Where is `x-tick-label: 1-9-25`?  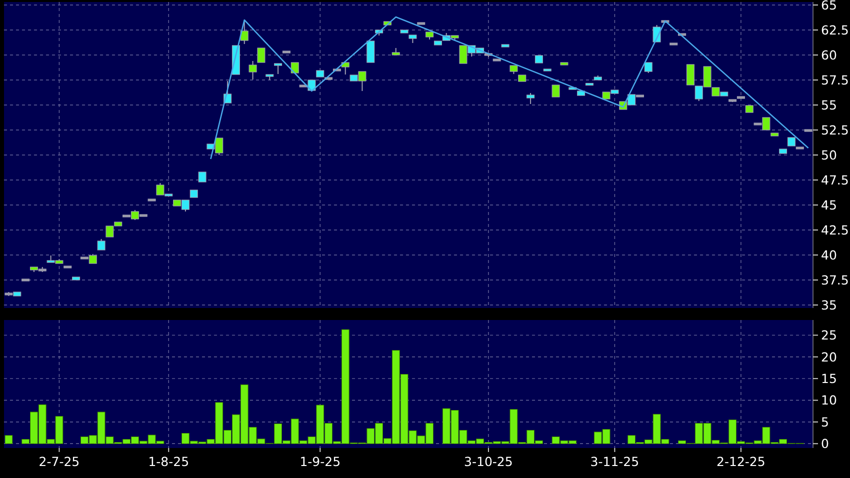
x-tick-label: 1-9-25 is located at coordinates (320, 461).